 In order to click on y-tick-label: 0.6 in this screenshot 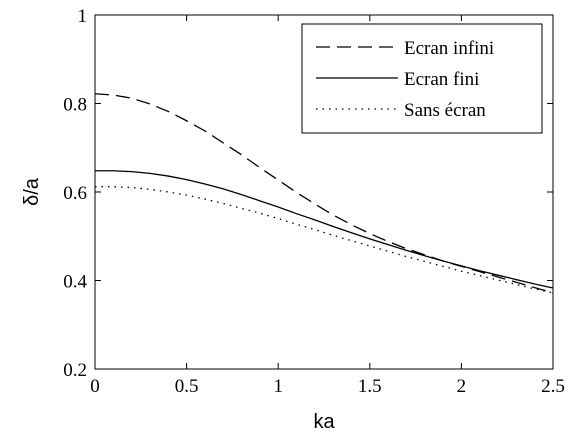, I will do `click(75, 193)`.